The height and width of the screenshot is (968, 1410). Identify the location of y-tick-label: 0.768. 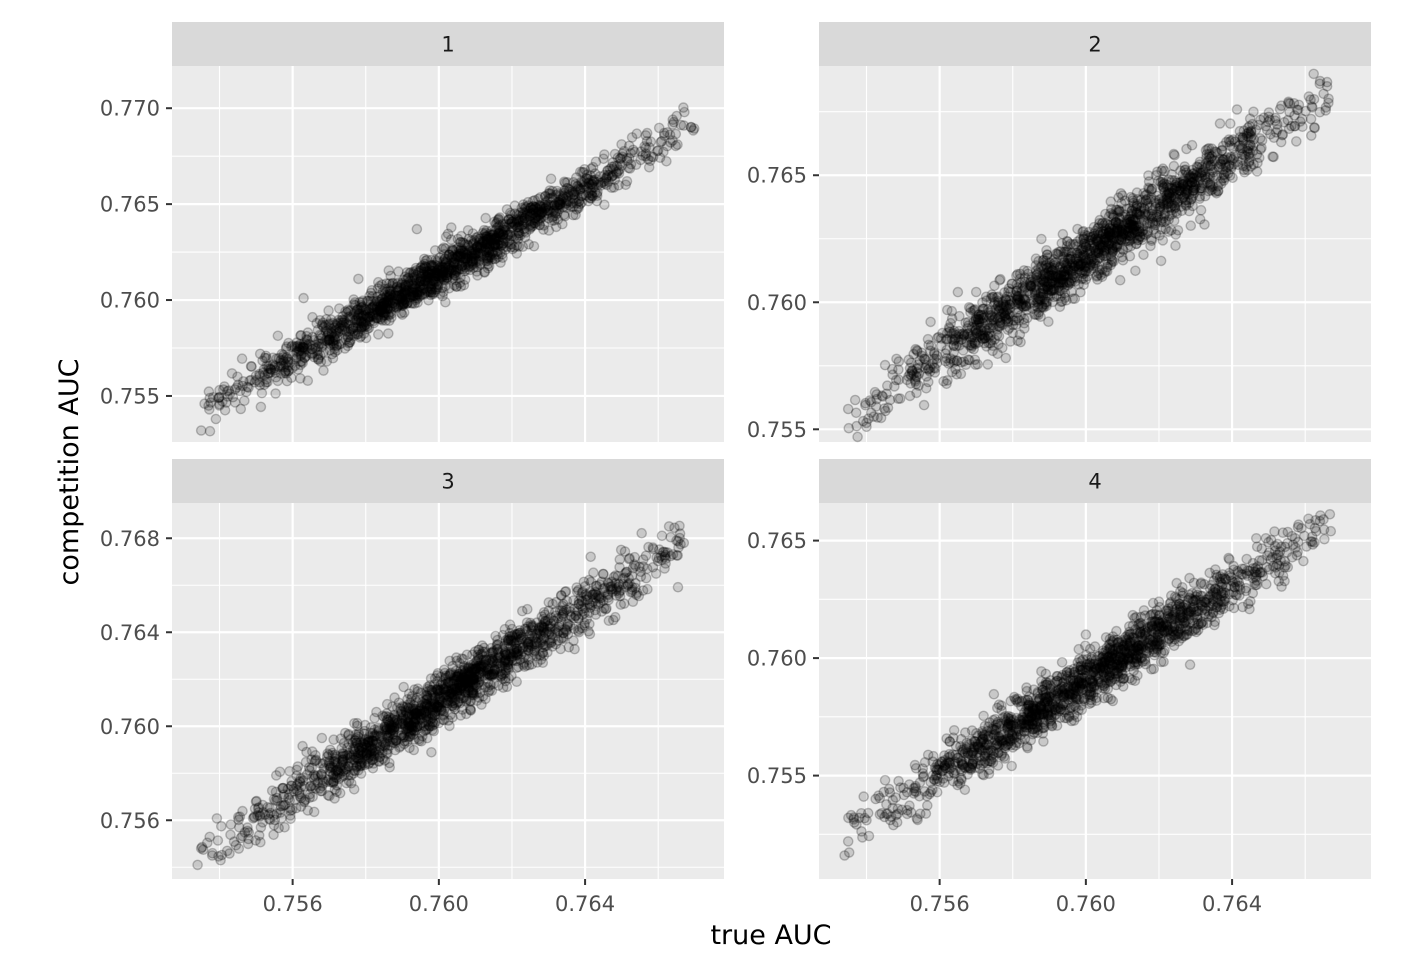
(130, 539).